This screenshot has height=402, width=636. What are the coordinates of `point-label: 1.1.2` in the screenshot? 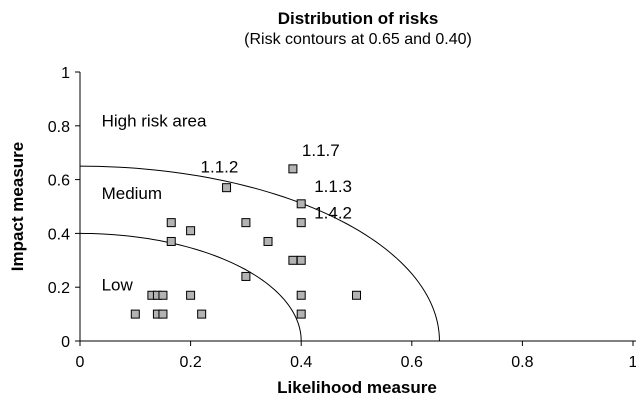 It's located at (220, 167).